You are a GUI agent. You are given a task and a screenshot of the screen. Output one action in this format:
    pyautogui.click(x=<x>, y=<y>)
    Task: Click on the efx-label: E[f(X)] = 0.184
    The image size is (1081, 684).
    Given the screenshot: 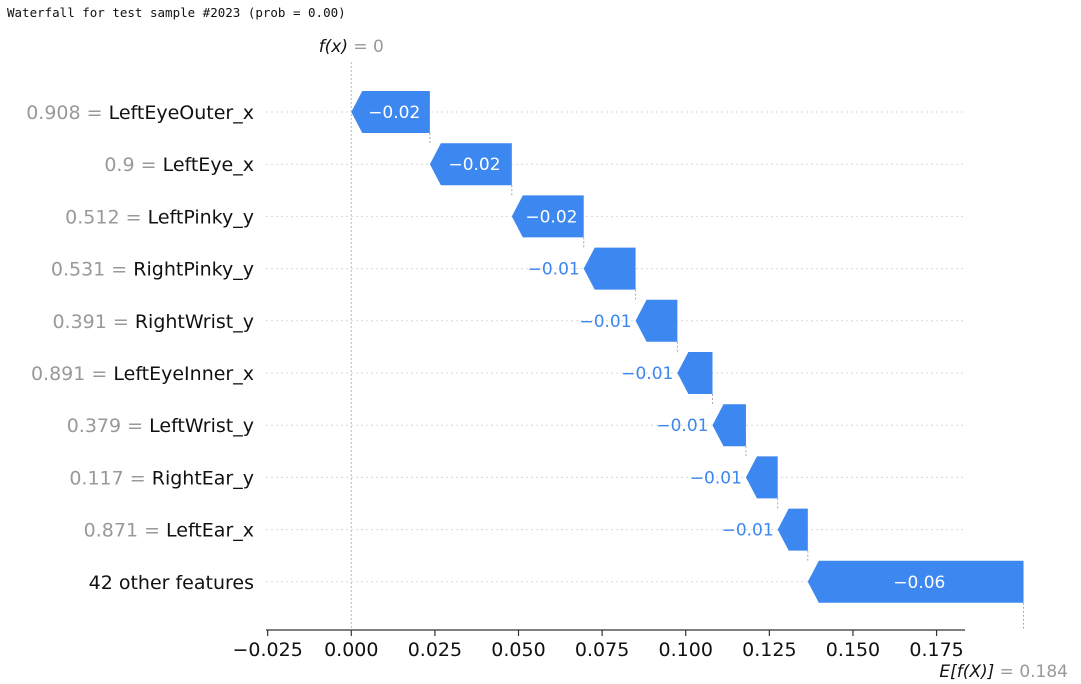 What is the action you would take?
    pyautogui.click(x=1003, y=672)
    